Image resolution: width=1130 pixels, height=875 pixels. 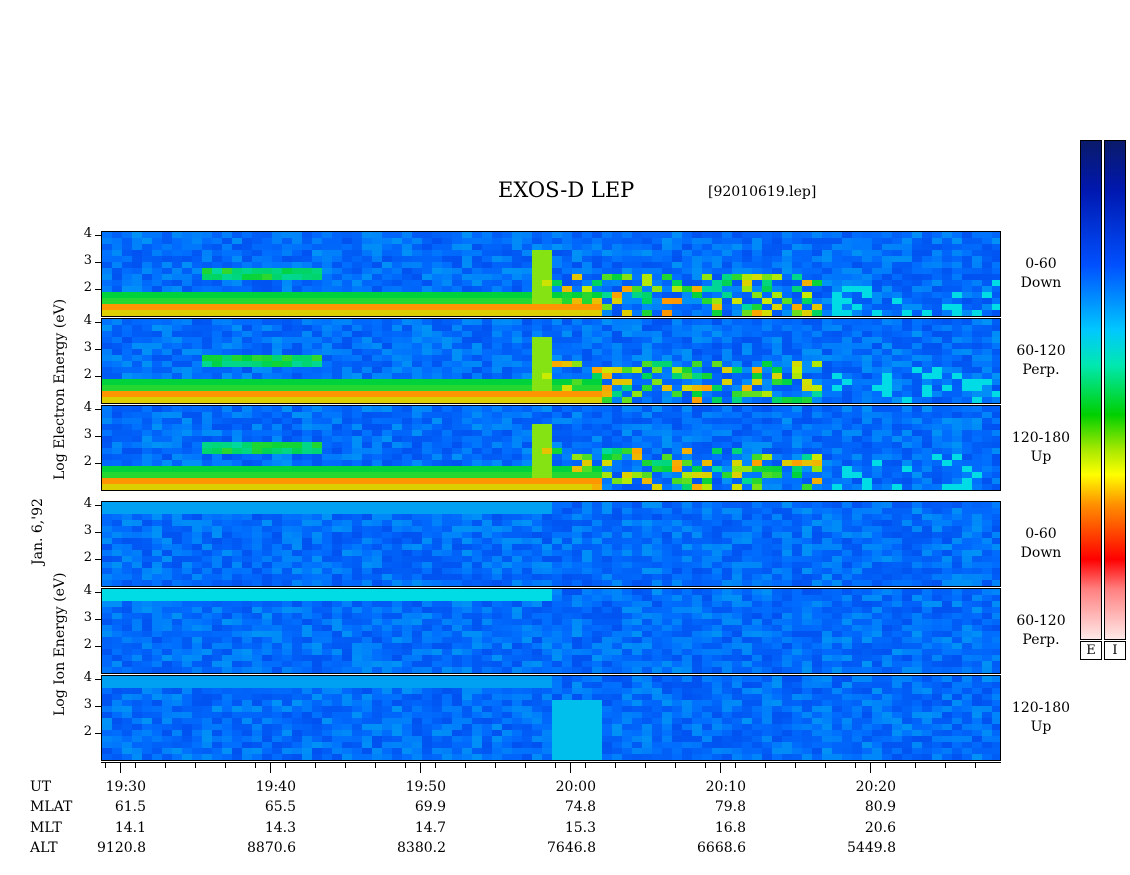 I want to click on ephemeris-value: 6668.6, so click(x=721, y=848).